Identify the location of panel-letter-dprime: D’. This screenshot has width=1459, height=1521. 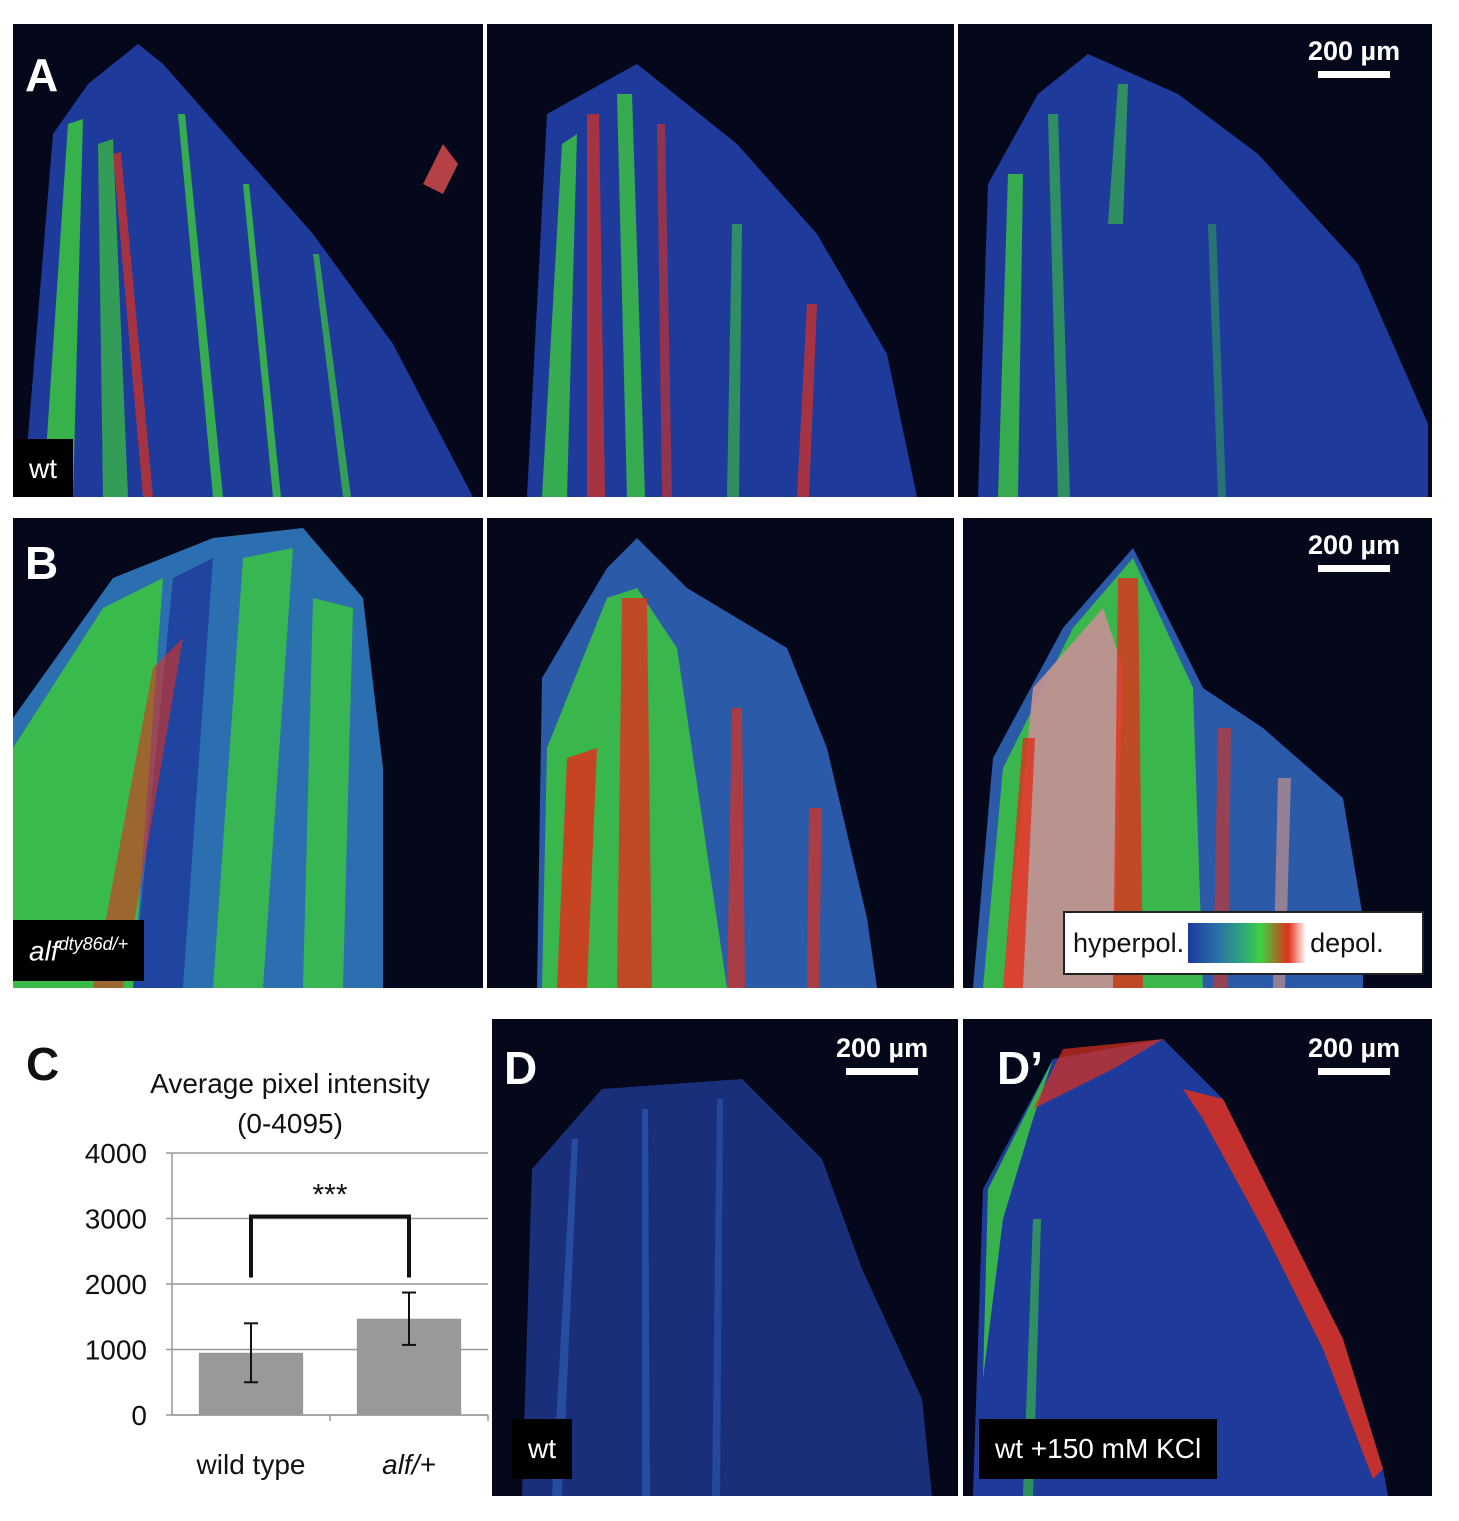
(1020, 1068).